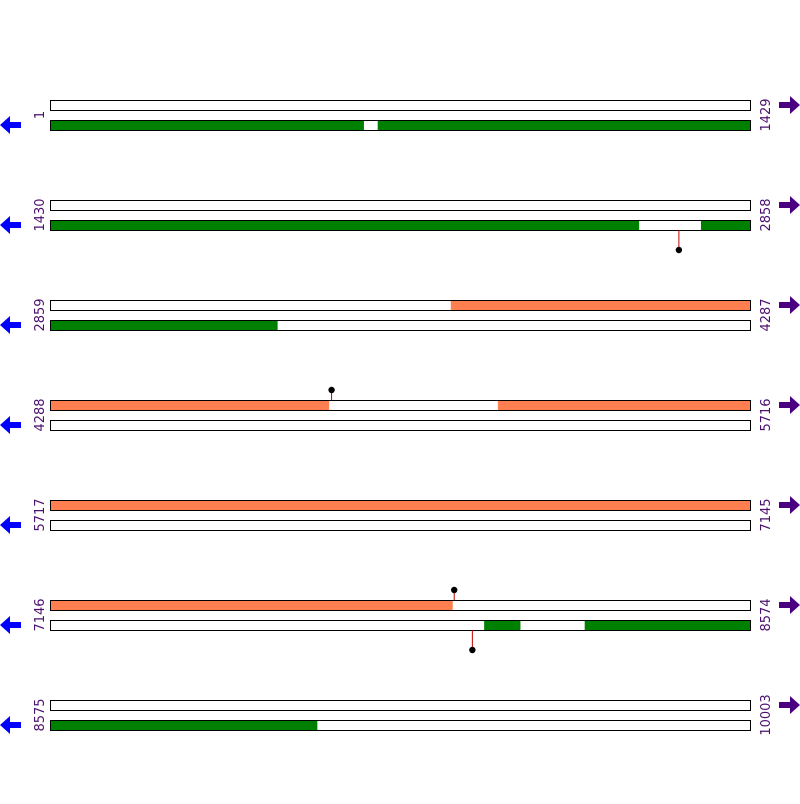 This screenshot has height=804, width=800. Describe the element at coordinates (400, 115) in the screenshot. I see `sequence-row: 1 1429` at that location.